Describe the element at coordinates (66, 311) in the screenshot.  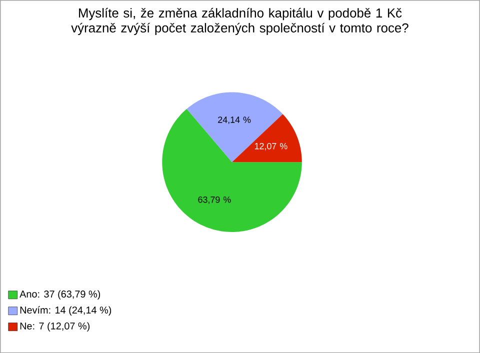
I see `legend-label: Nevím: 14 (24,14 %)` at that location.